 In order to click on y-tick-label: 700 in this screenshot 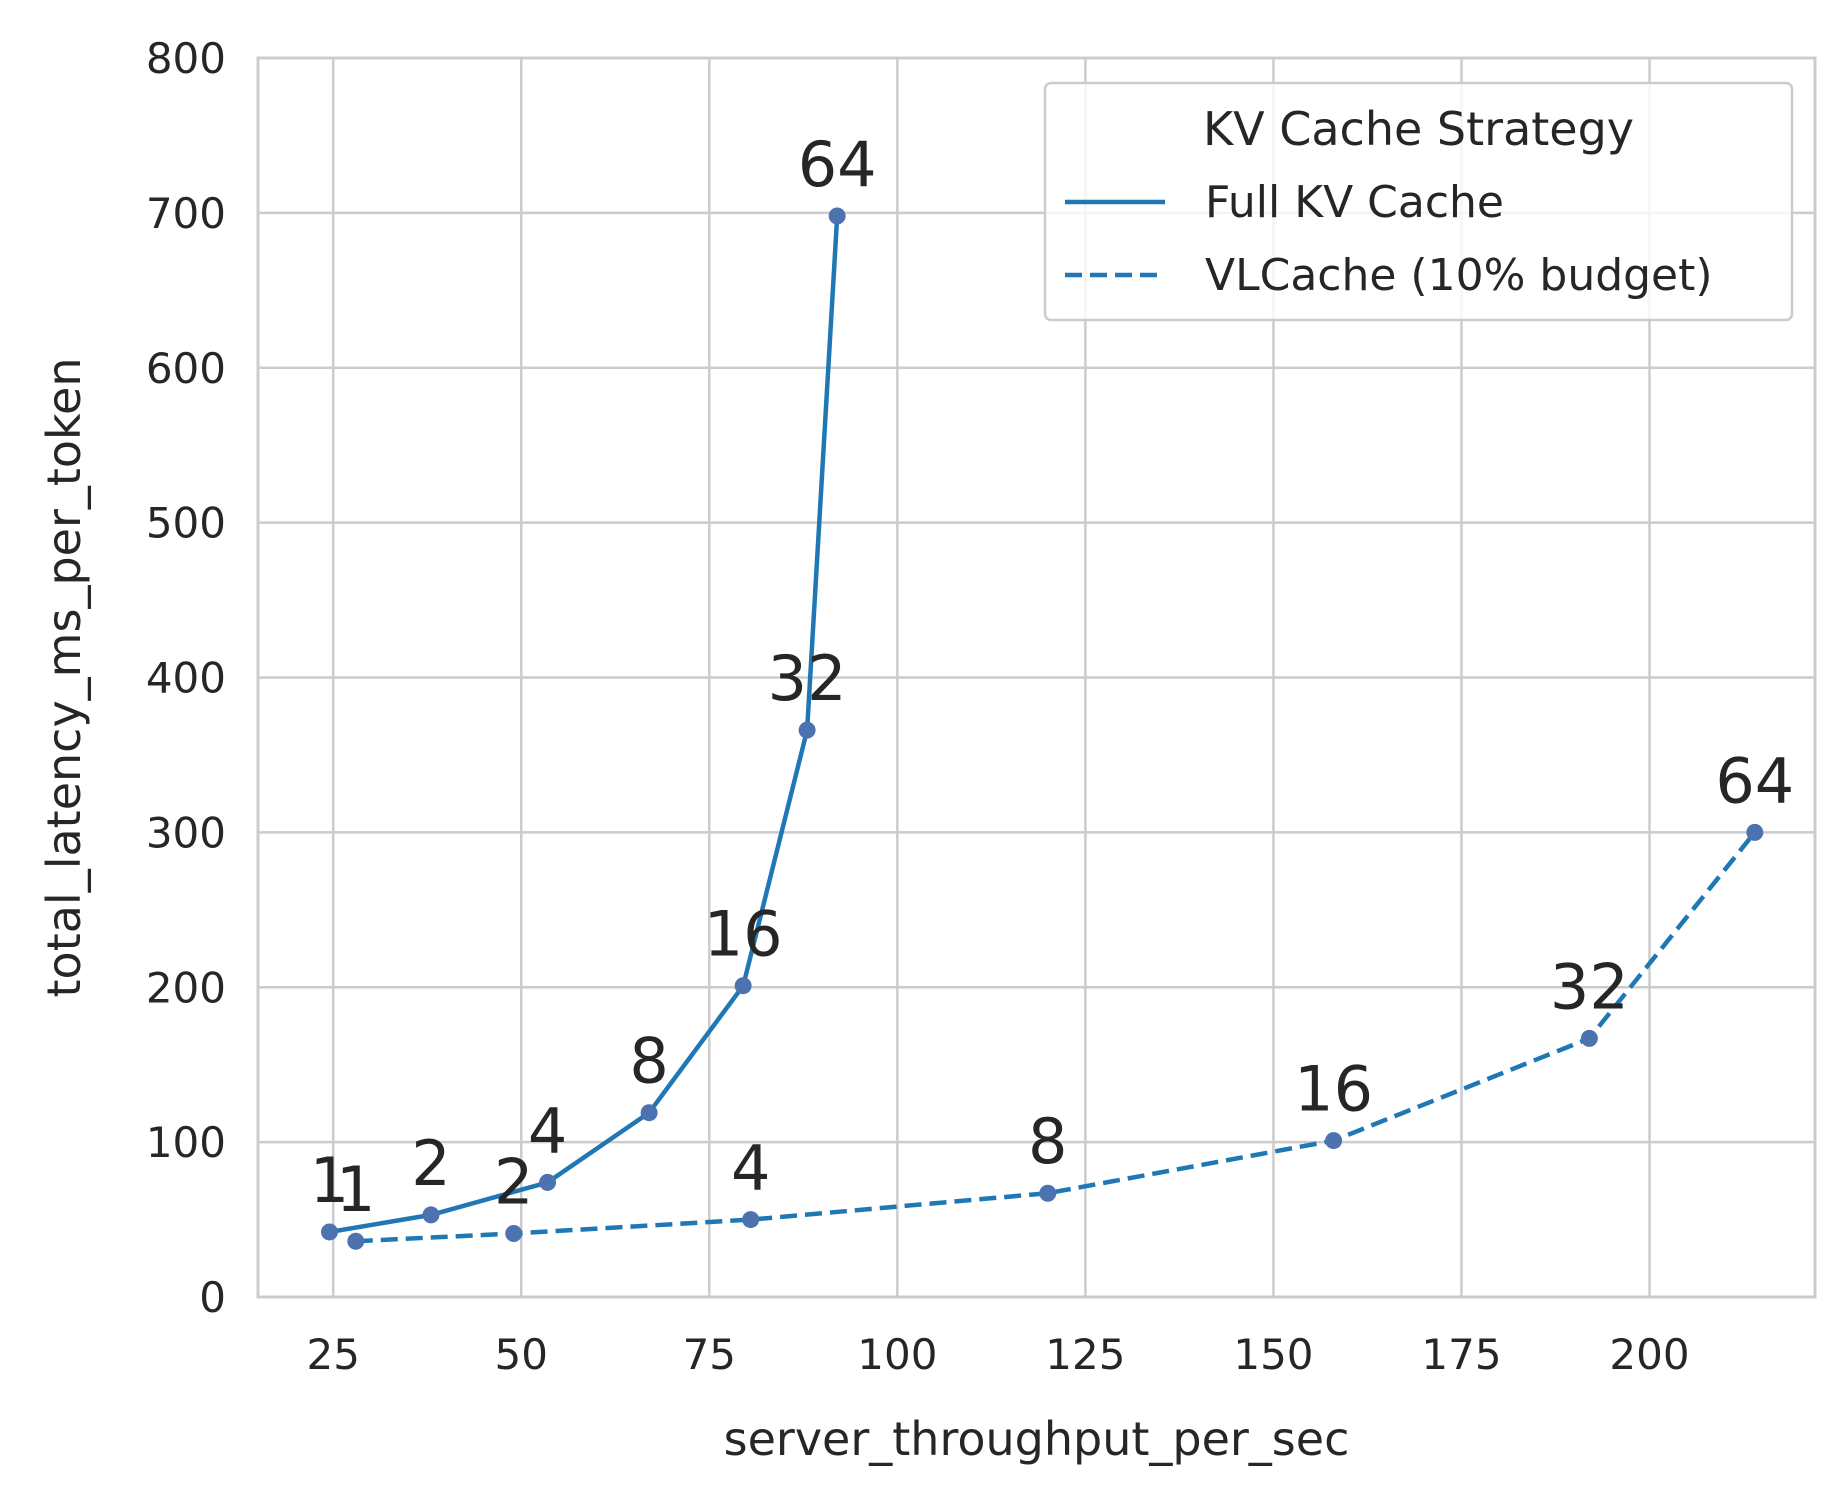, I will do `click(186, 213)`.